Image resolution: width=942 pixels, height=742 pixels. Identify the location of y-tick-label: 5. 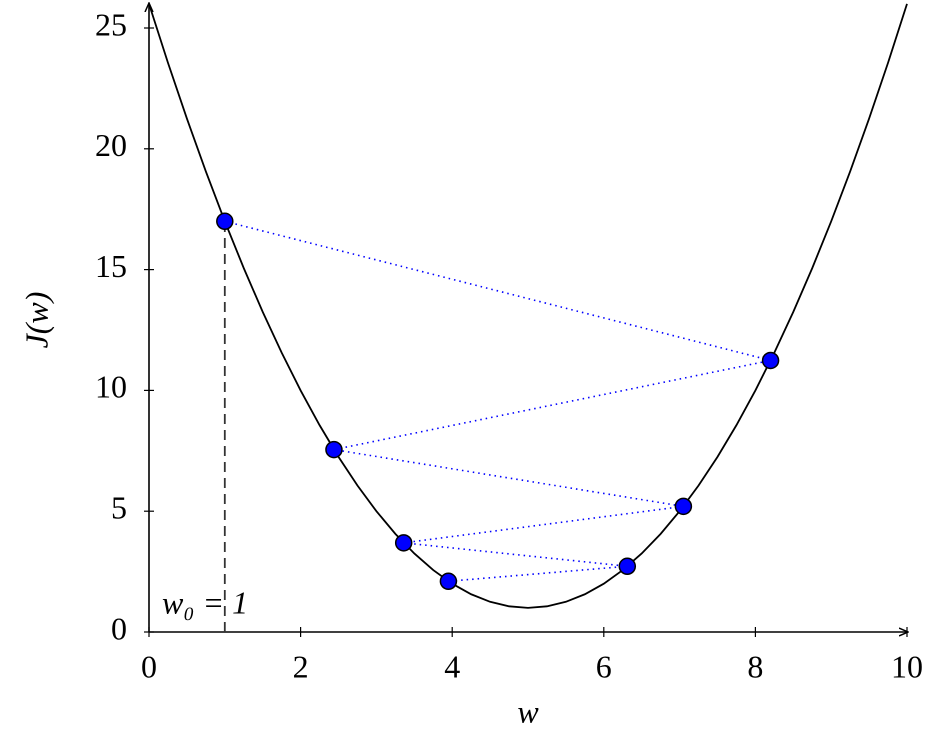
(119, 508).